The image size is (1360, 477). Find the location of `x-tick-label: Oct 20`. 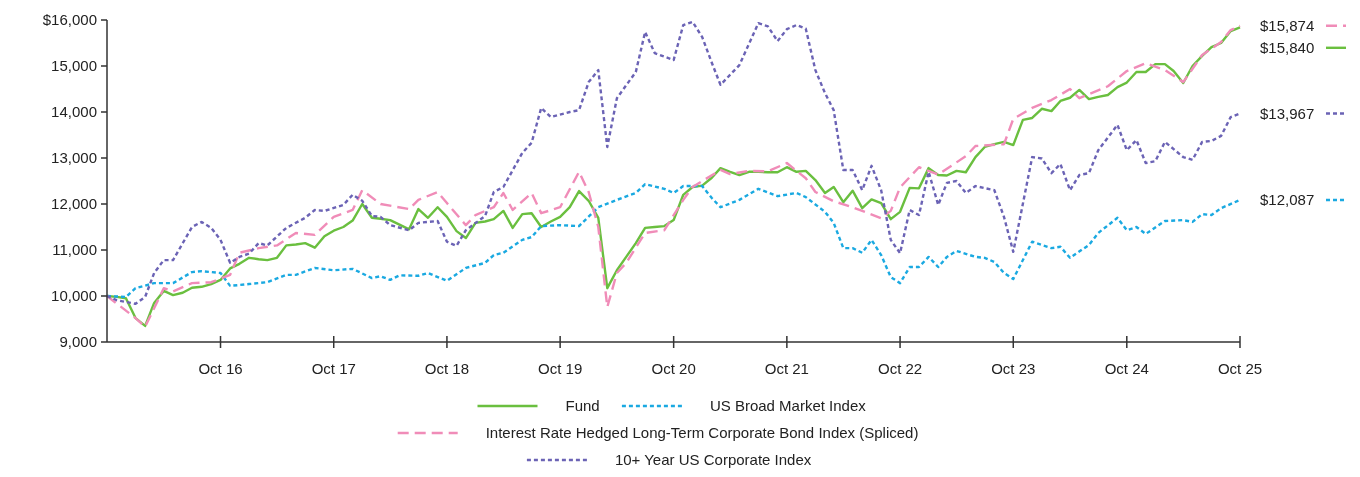

x-tick-label: Oct 20 is located at coordinates (673, 368).